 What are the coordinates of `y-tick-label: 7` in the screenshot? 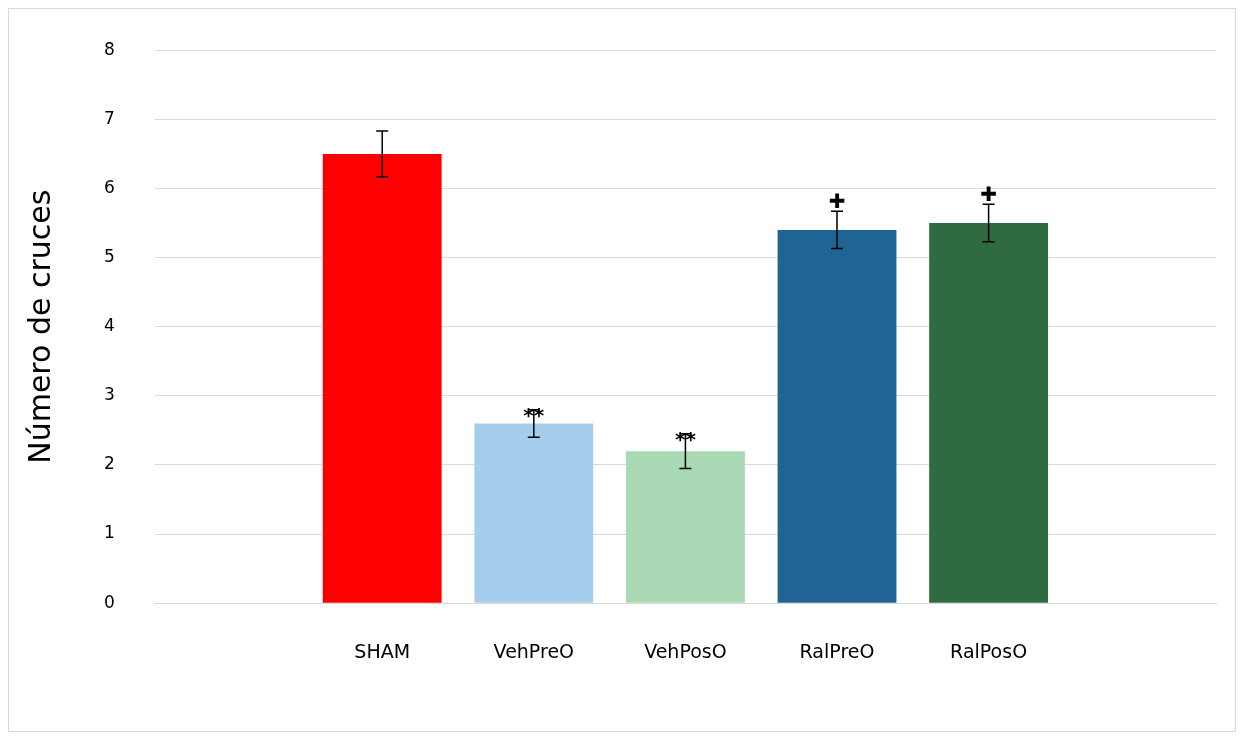 It's located at (109, 117).